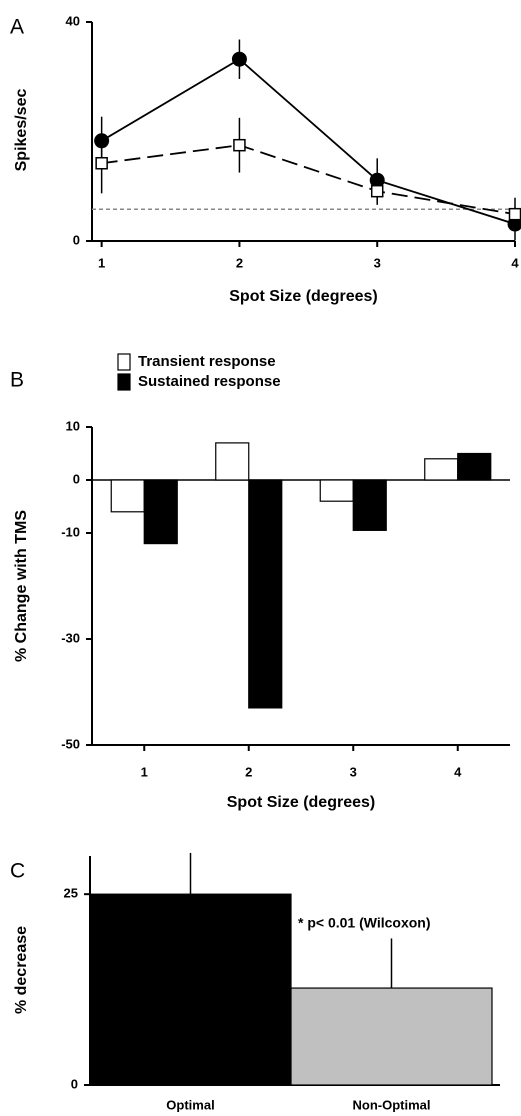 This screenshot has height=1116, width=521. Describe the element at coordinates (21, 586) in the screenshot. I see `y-axis-label: % Change with TMS` at that location.